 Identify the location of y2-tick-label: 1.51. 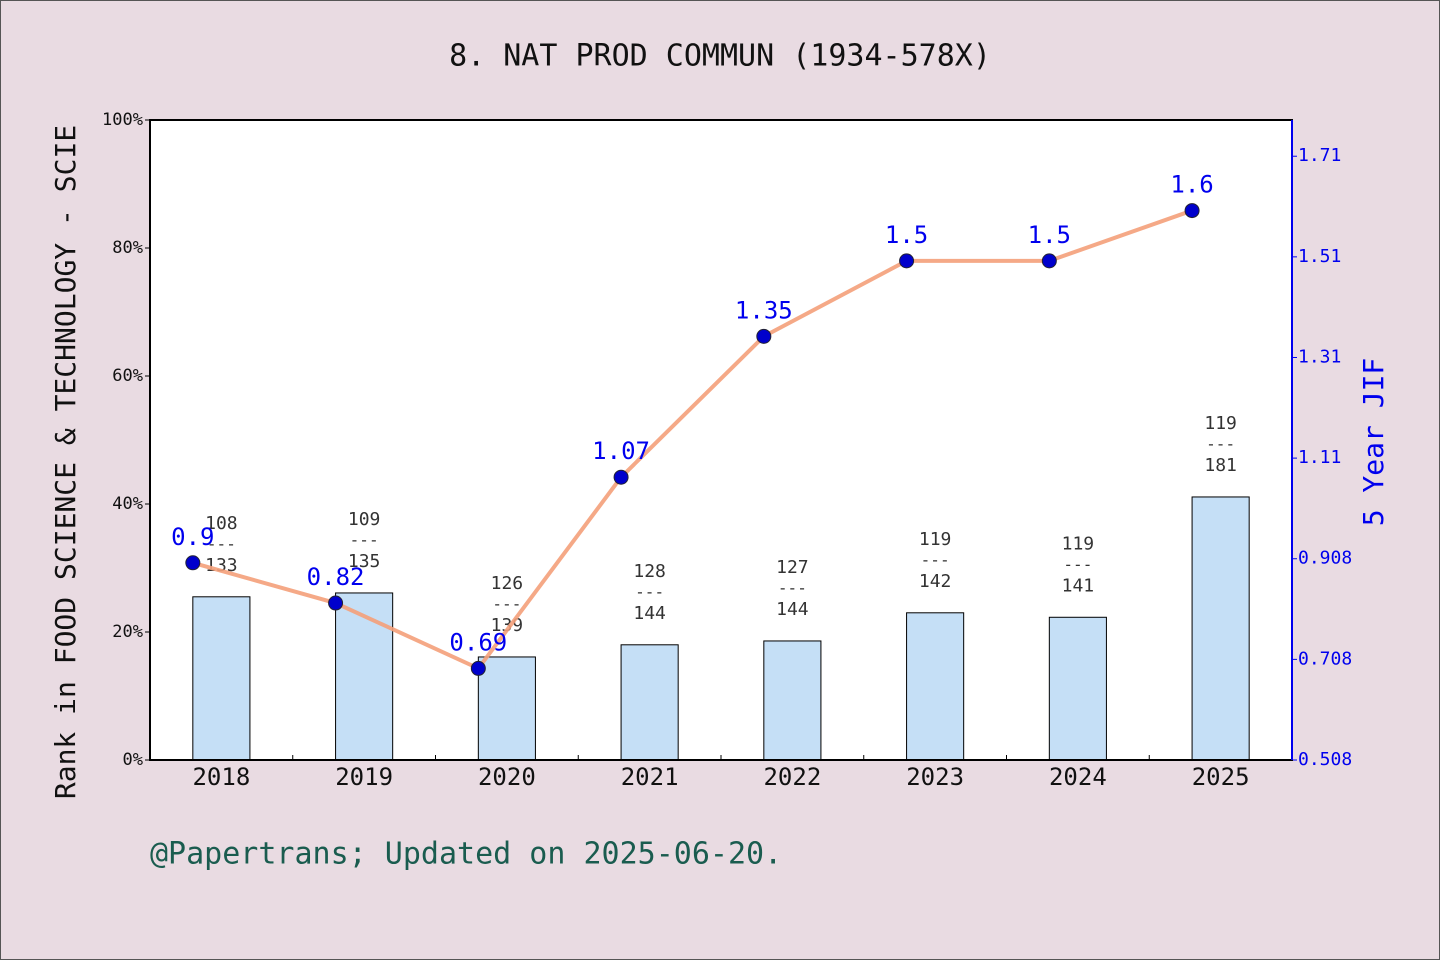
(1319, 256).